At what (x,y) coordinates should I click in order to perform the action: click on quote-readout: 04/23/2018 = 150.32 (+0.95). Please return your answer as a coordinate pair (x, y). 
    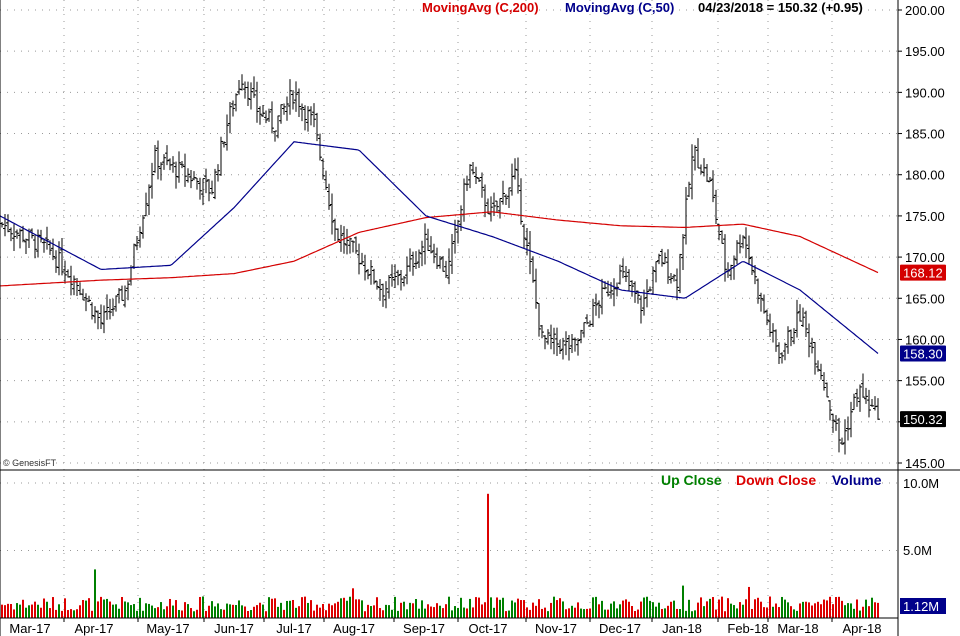
    Looking at the image, I should click on (780, 7).